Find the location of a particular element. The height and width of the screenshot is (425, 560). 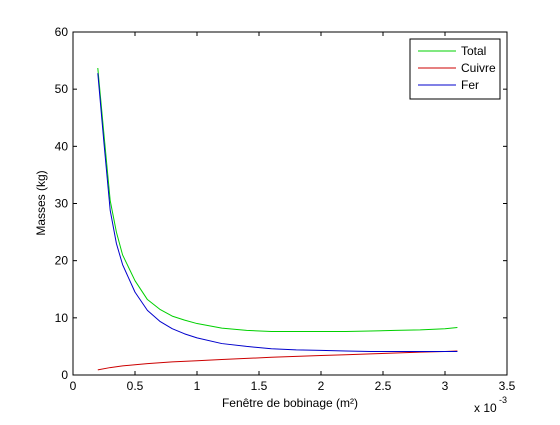

x-tick-label: 3.5 is located at coordinates (507, 386).